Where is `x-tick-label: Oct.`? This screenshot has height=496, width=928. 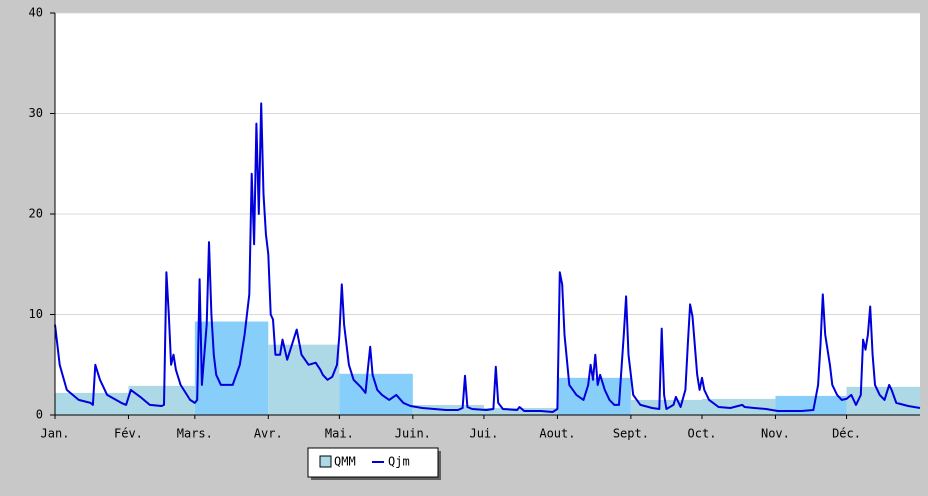
x-tick-label: Oct. is located at coordinates (702, 434).